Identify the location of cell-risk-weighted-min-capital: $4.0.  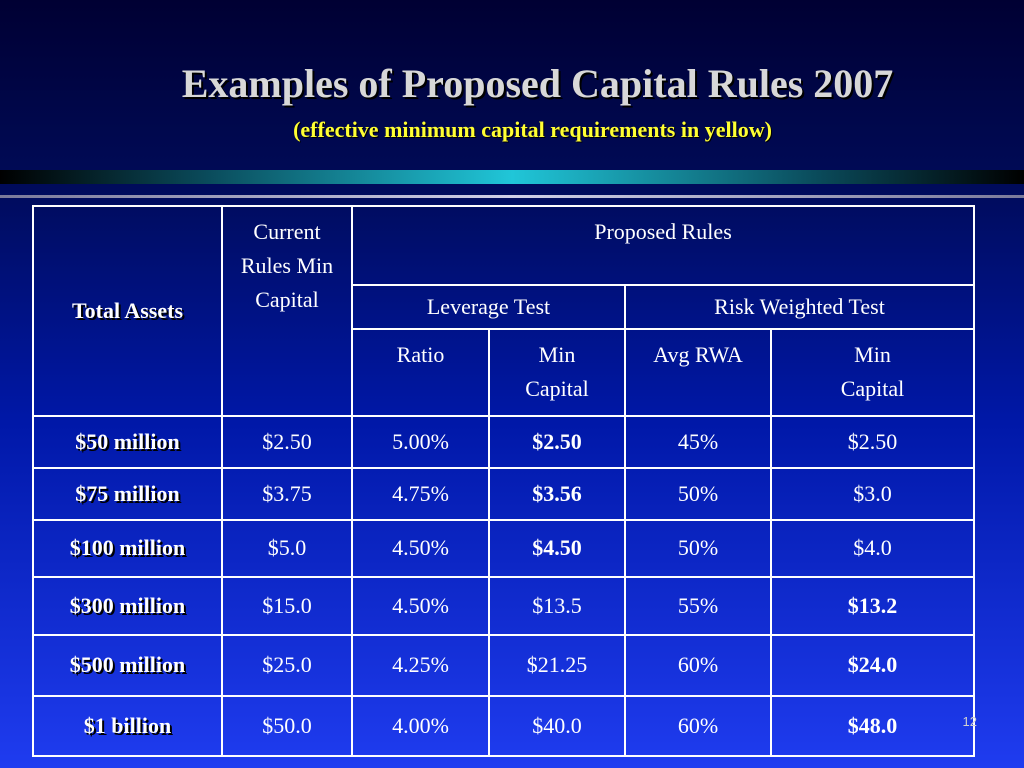
(872, 548).